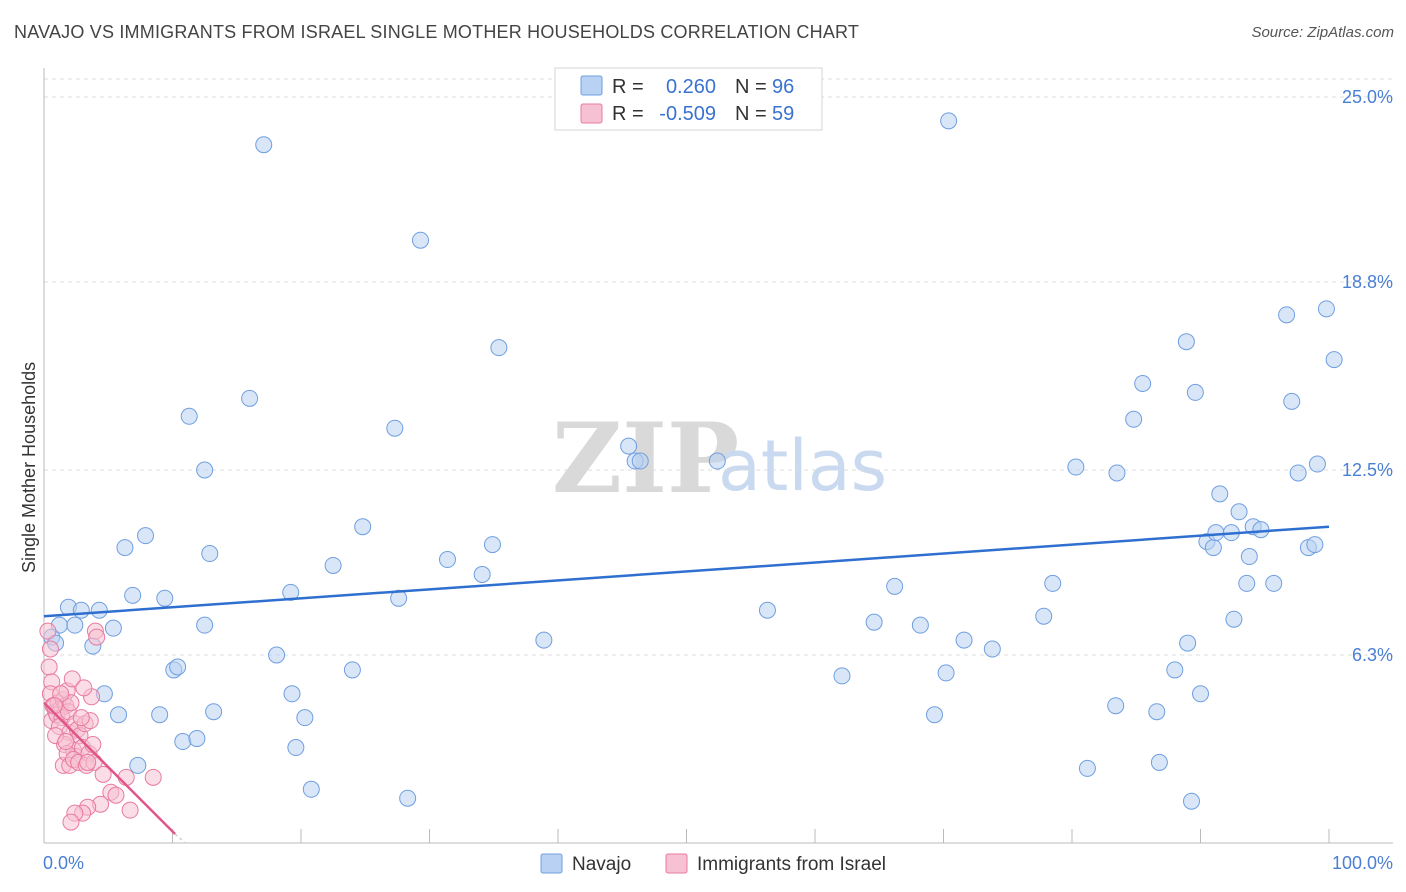 This screenshot has height=892, width=1406. I want to click on navajo-trend-line, so click(686, 571).